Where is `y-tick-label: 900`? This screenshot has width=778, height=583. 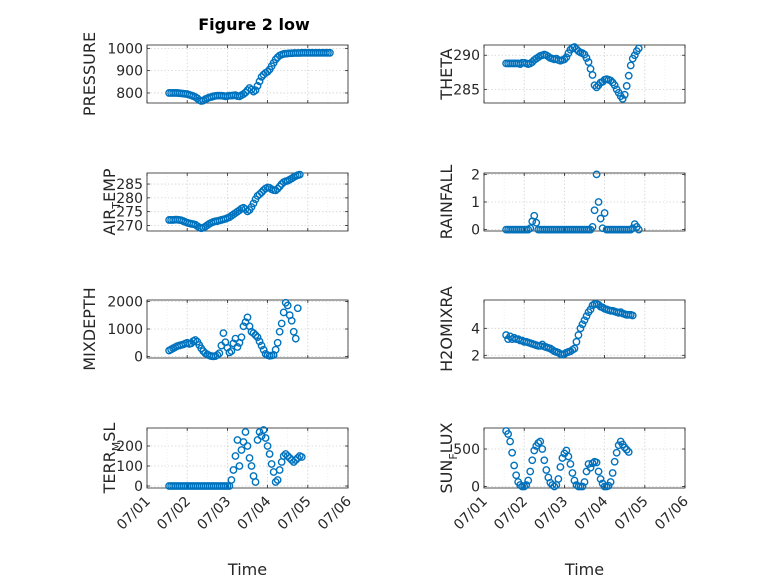 y-tick-label: 900 is located at coordinates (129, 72).